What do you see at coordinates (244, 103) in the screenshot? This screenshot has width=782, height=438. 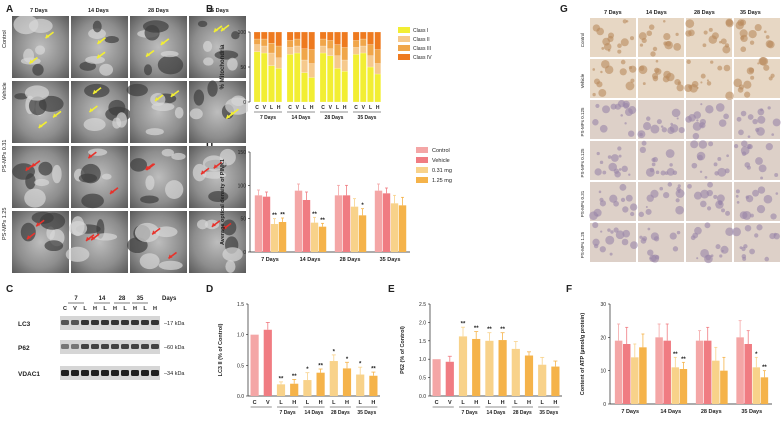 I see `b-y-tick-label: 0` at bounding box center [244, 103].